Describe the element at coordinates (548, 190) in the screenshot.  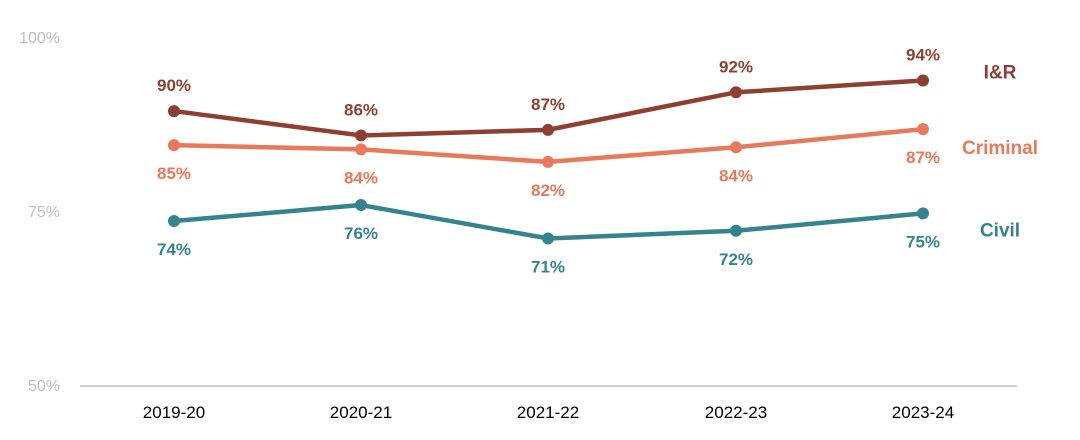
I see `data-label: 82%` at that location.